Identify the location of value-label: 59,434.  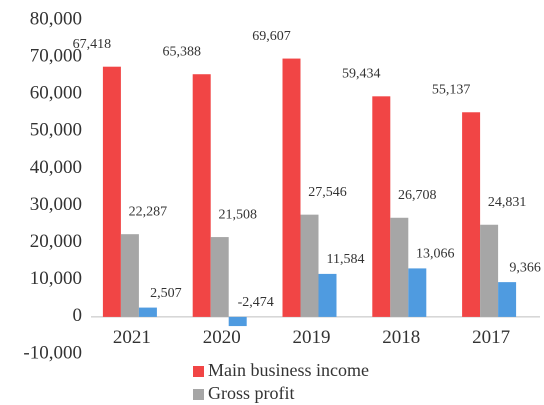
(361, 74).